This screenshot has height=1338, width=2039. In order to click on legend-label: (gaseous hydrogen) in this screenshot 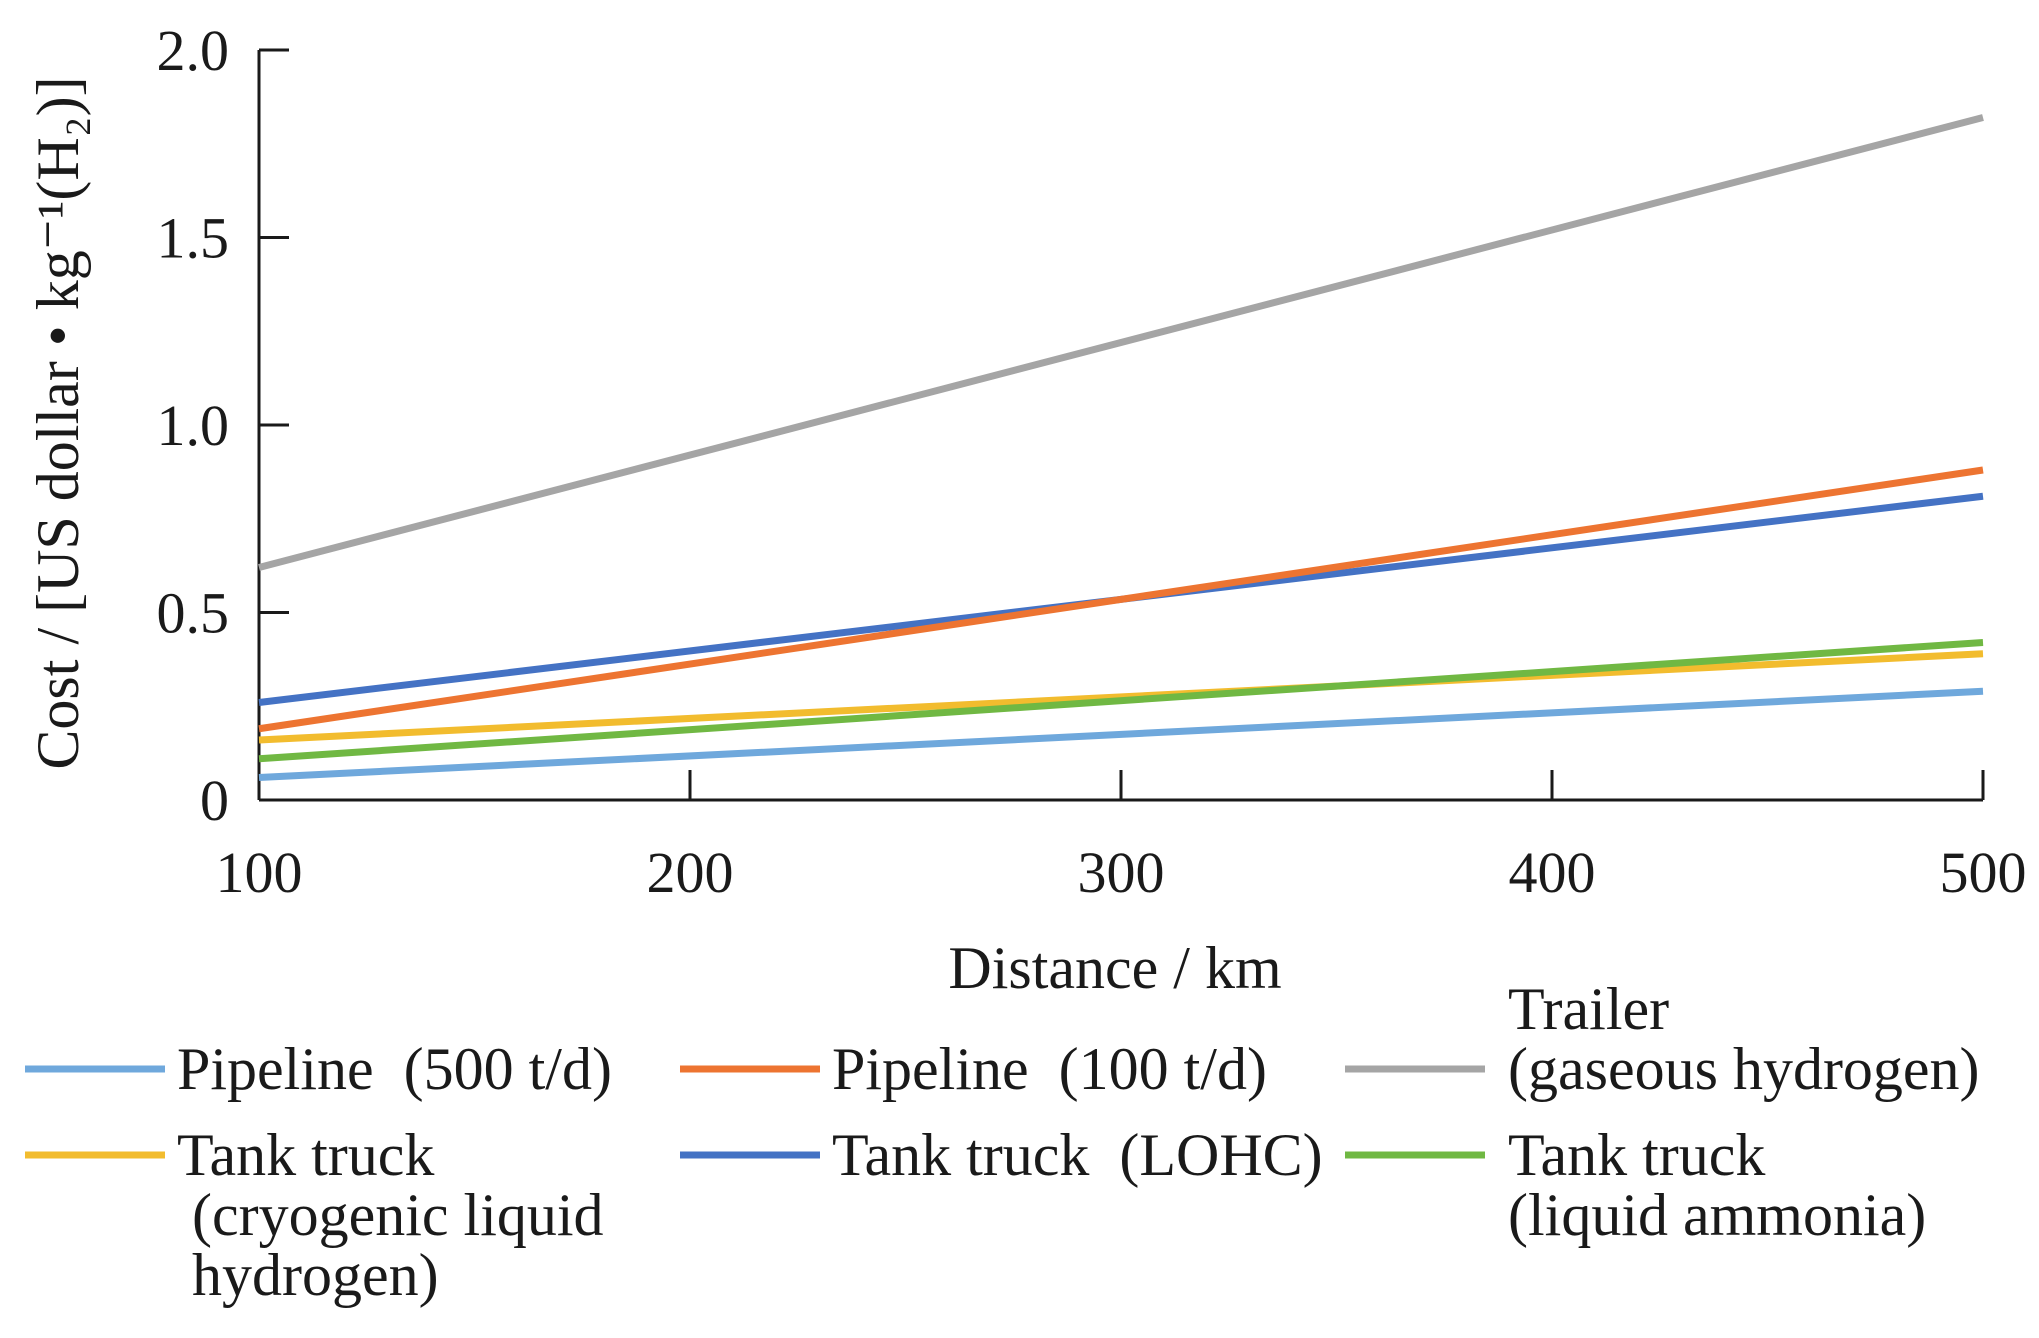, I will do `click(1744, 1069)`.